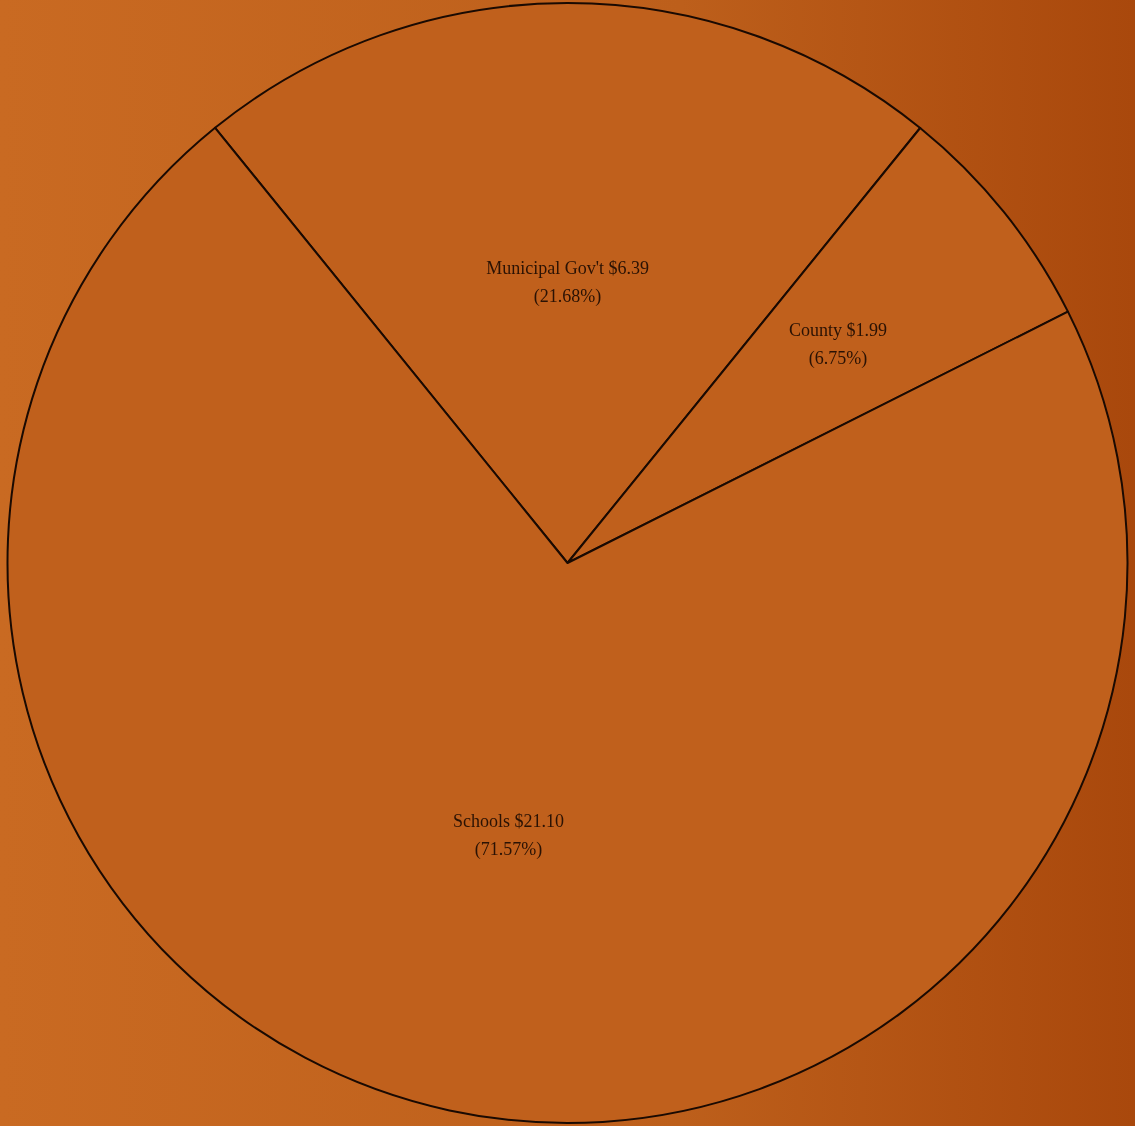  Describe the element at coordinates (838, 345) in the screenshot. I see `slice-label: County $1.99 (6.75%)` at that location.